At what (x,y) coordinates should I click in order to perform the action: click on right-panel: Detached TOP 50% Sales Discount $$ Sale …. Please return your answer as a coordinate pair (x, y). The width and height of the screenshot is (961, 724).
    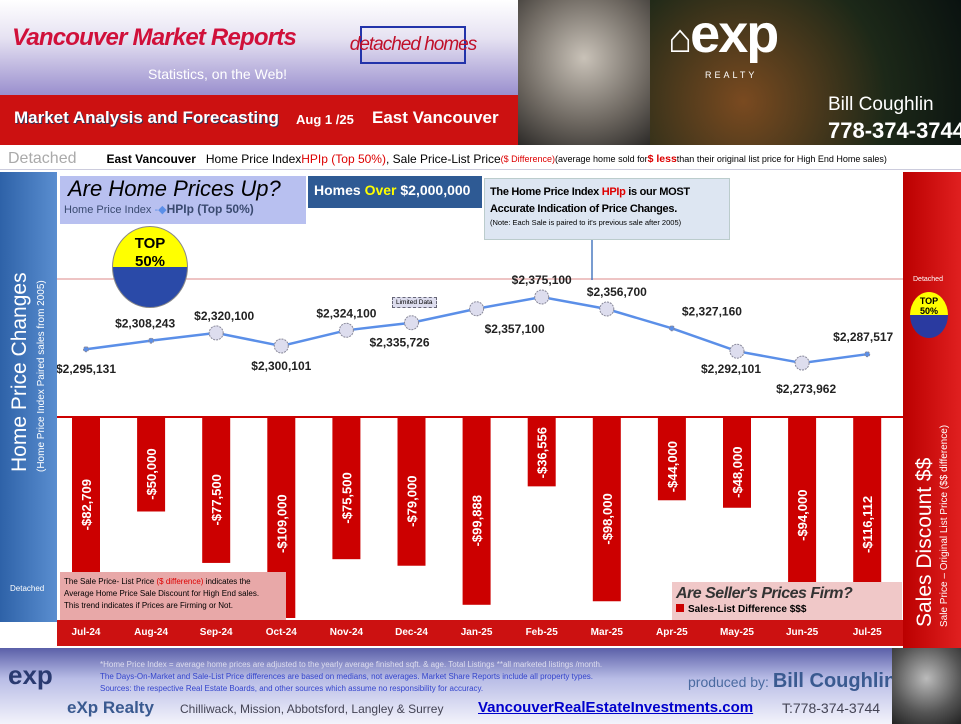
    Looking at the image, I should click on (932, 410).